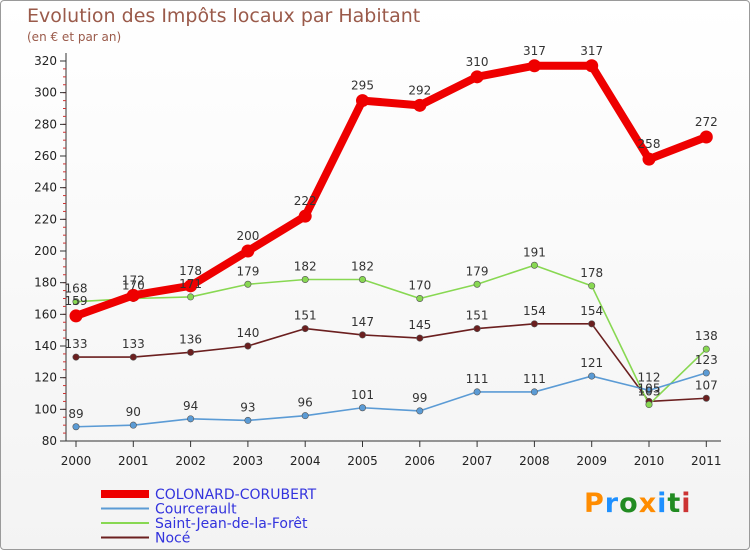 This screenshot has width=750, height=550. What do you see at coordinates (45, 156) in the screenshot?
I see `y-tick-label: 260` at bounding box center [45, 156].